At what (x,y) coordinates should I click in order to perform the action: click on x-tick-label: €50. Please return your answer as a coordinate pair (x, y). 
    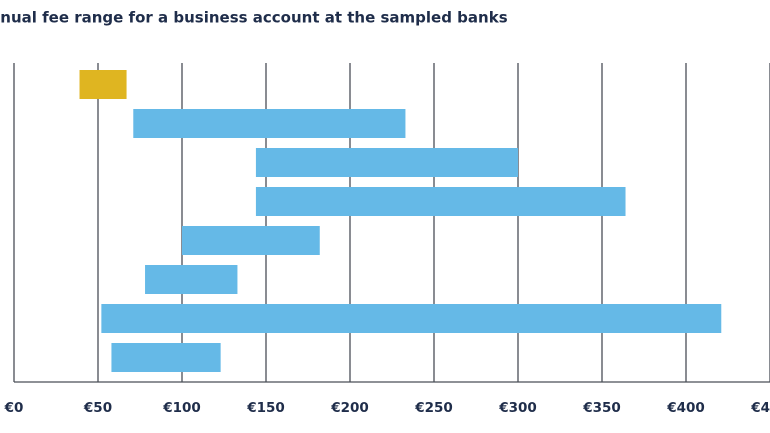
    Looking at the image, I should click on (97, 408).